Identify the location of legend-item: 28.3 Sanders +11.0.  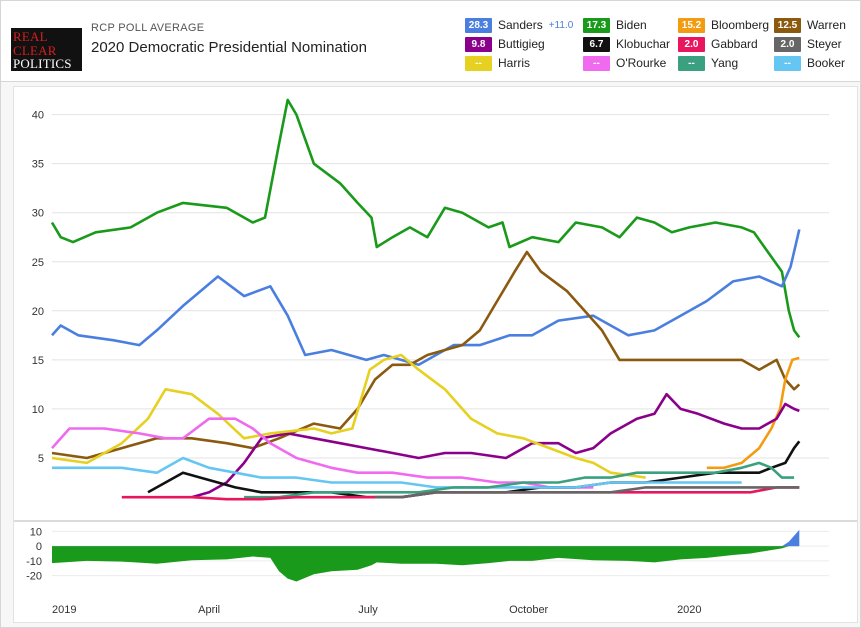
(519, 25).